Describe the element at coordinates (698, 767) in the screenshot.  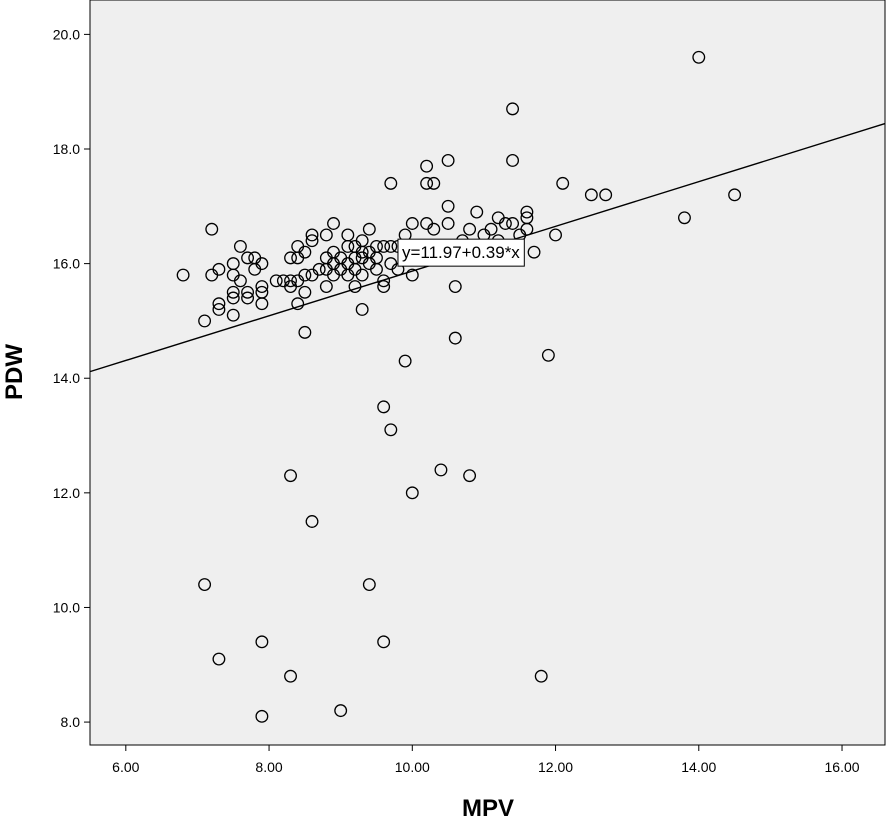
I see `x-tick-label: 14.00` at that location.